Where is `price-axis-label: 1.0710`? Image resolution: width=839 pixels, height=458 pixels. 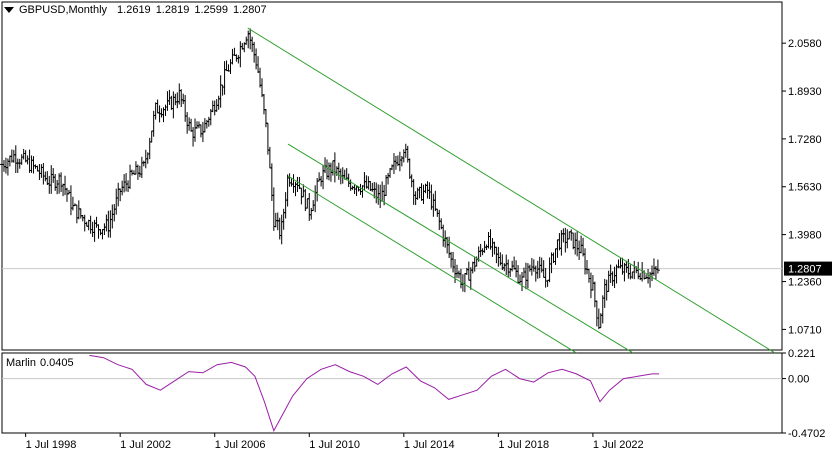 price-axis-label: 1.0710 is located at coordinates (805, 330).